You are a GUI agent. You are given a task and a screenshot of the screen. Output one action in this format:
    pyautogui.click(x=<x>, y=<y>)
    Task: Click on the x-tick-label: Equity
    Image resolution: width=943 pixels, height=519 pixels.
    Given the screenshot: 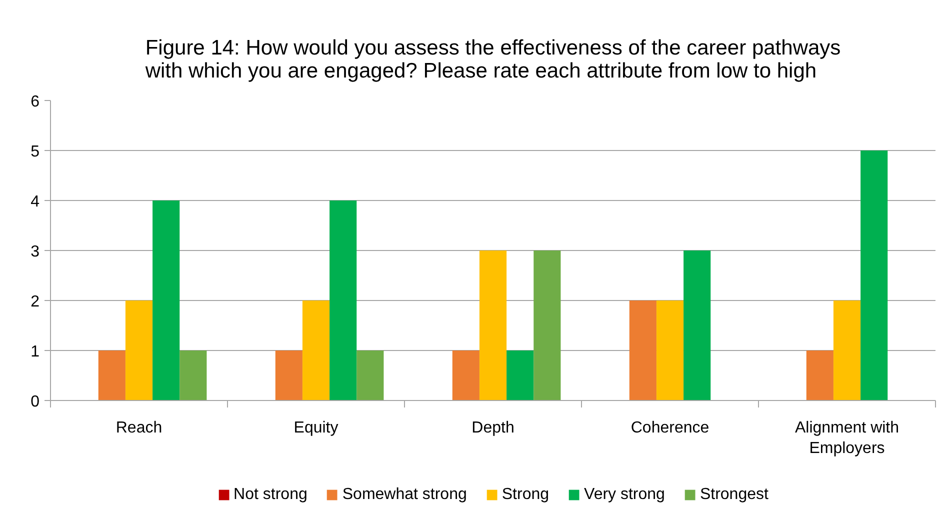 What is the action you would take?
    pyautogui.click(x=316, y=428)
    